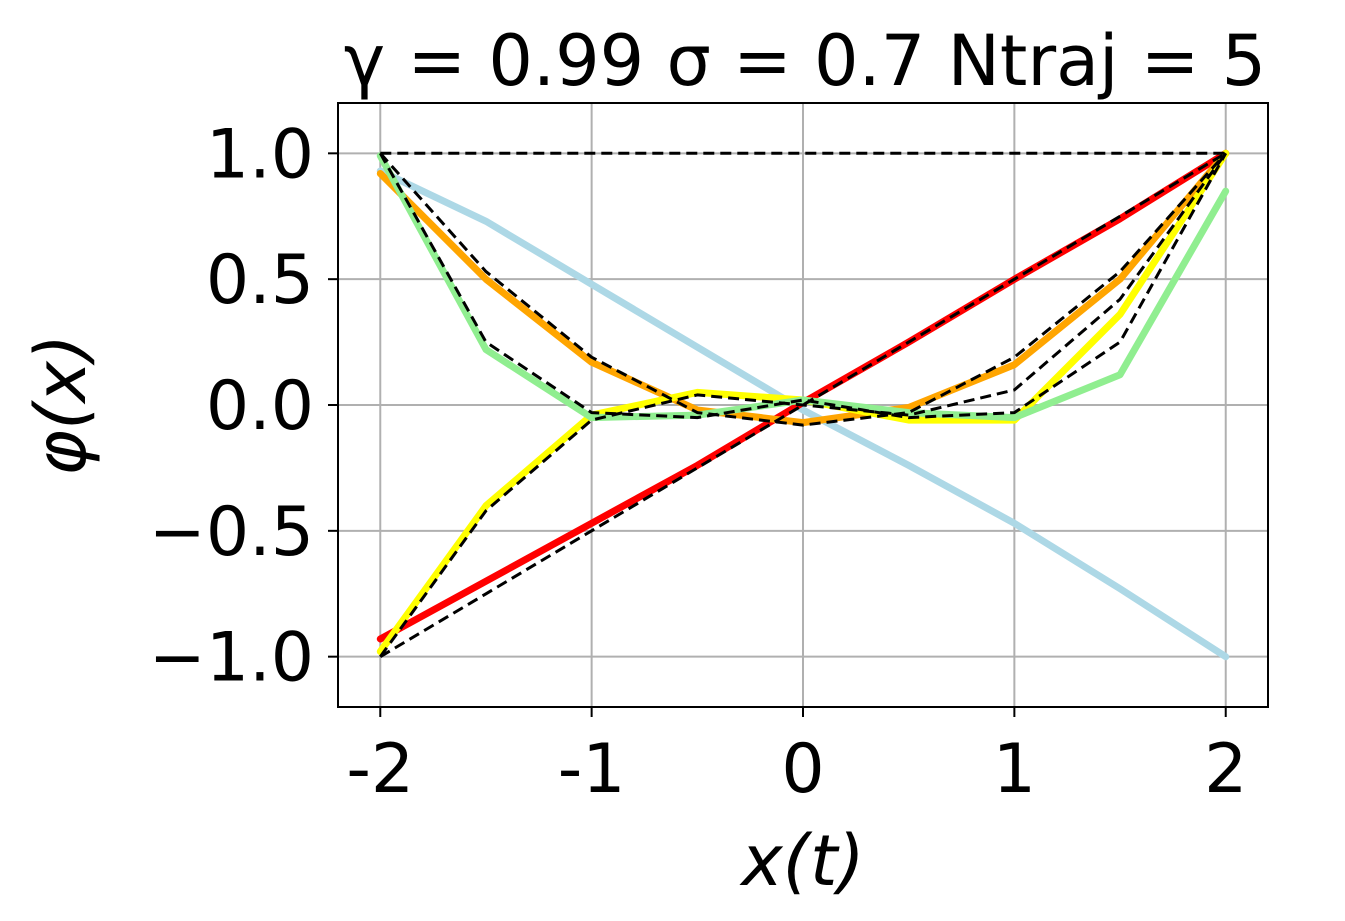  Describe the element at coordinates (260, 406) in the screenshot. I see `y-tick-label-2: 0.0` at that location.